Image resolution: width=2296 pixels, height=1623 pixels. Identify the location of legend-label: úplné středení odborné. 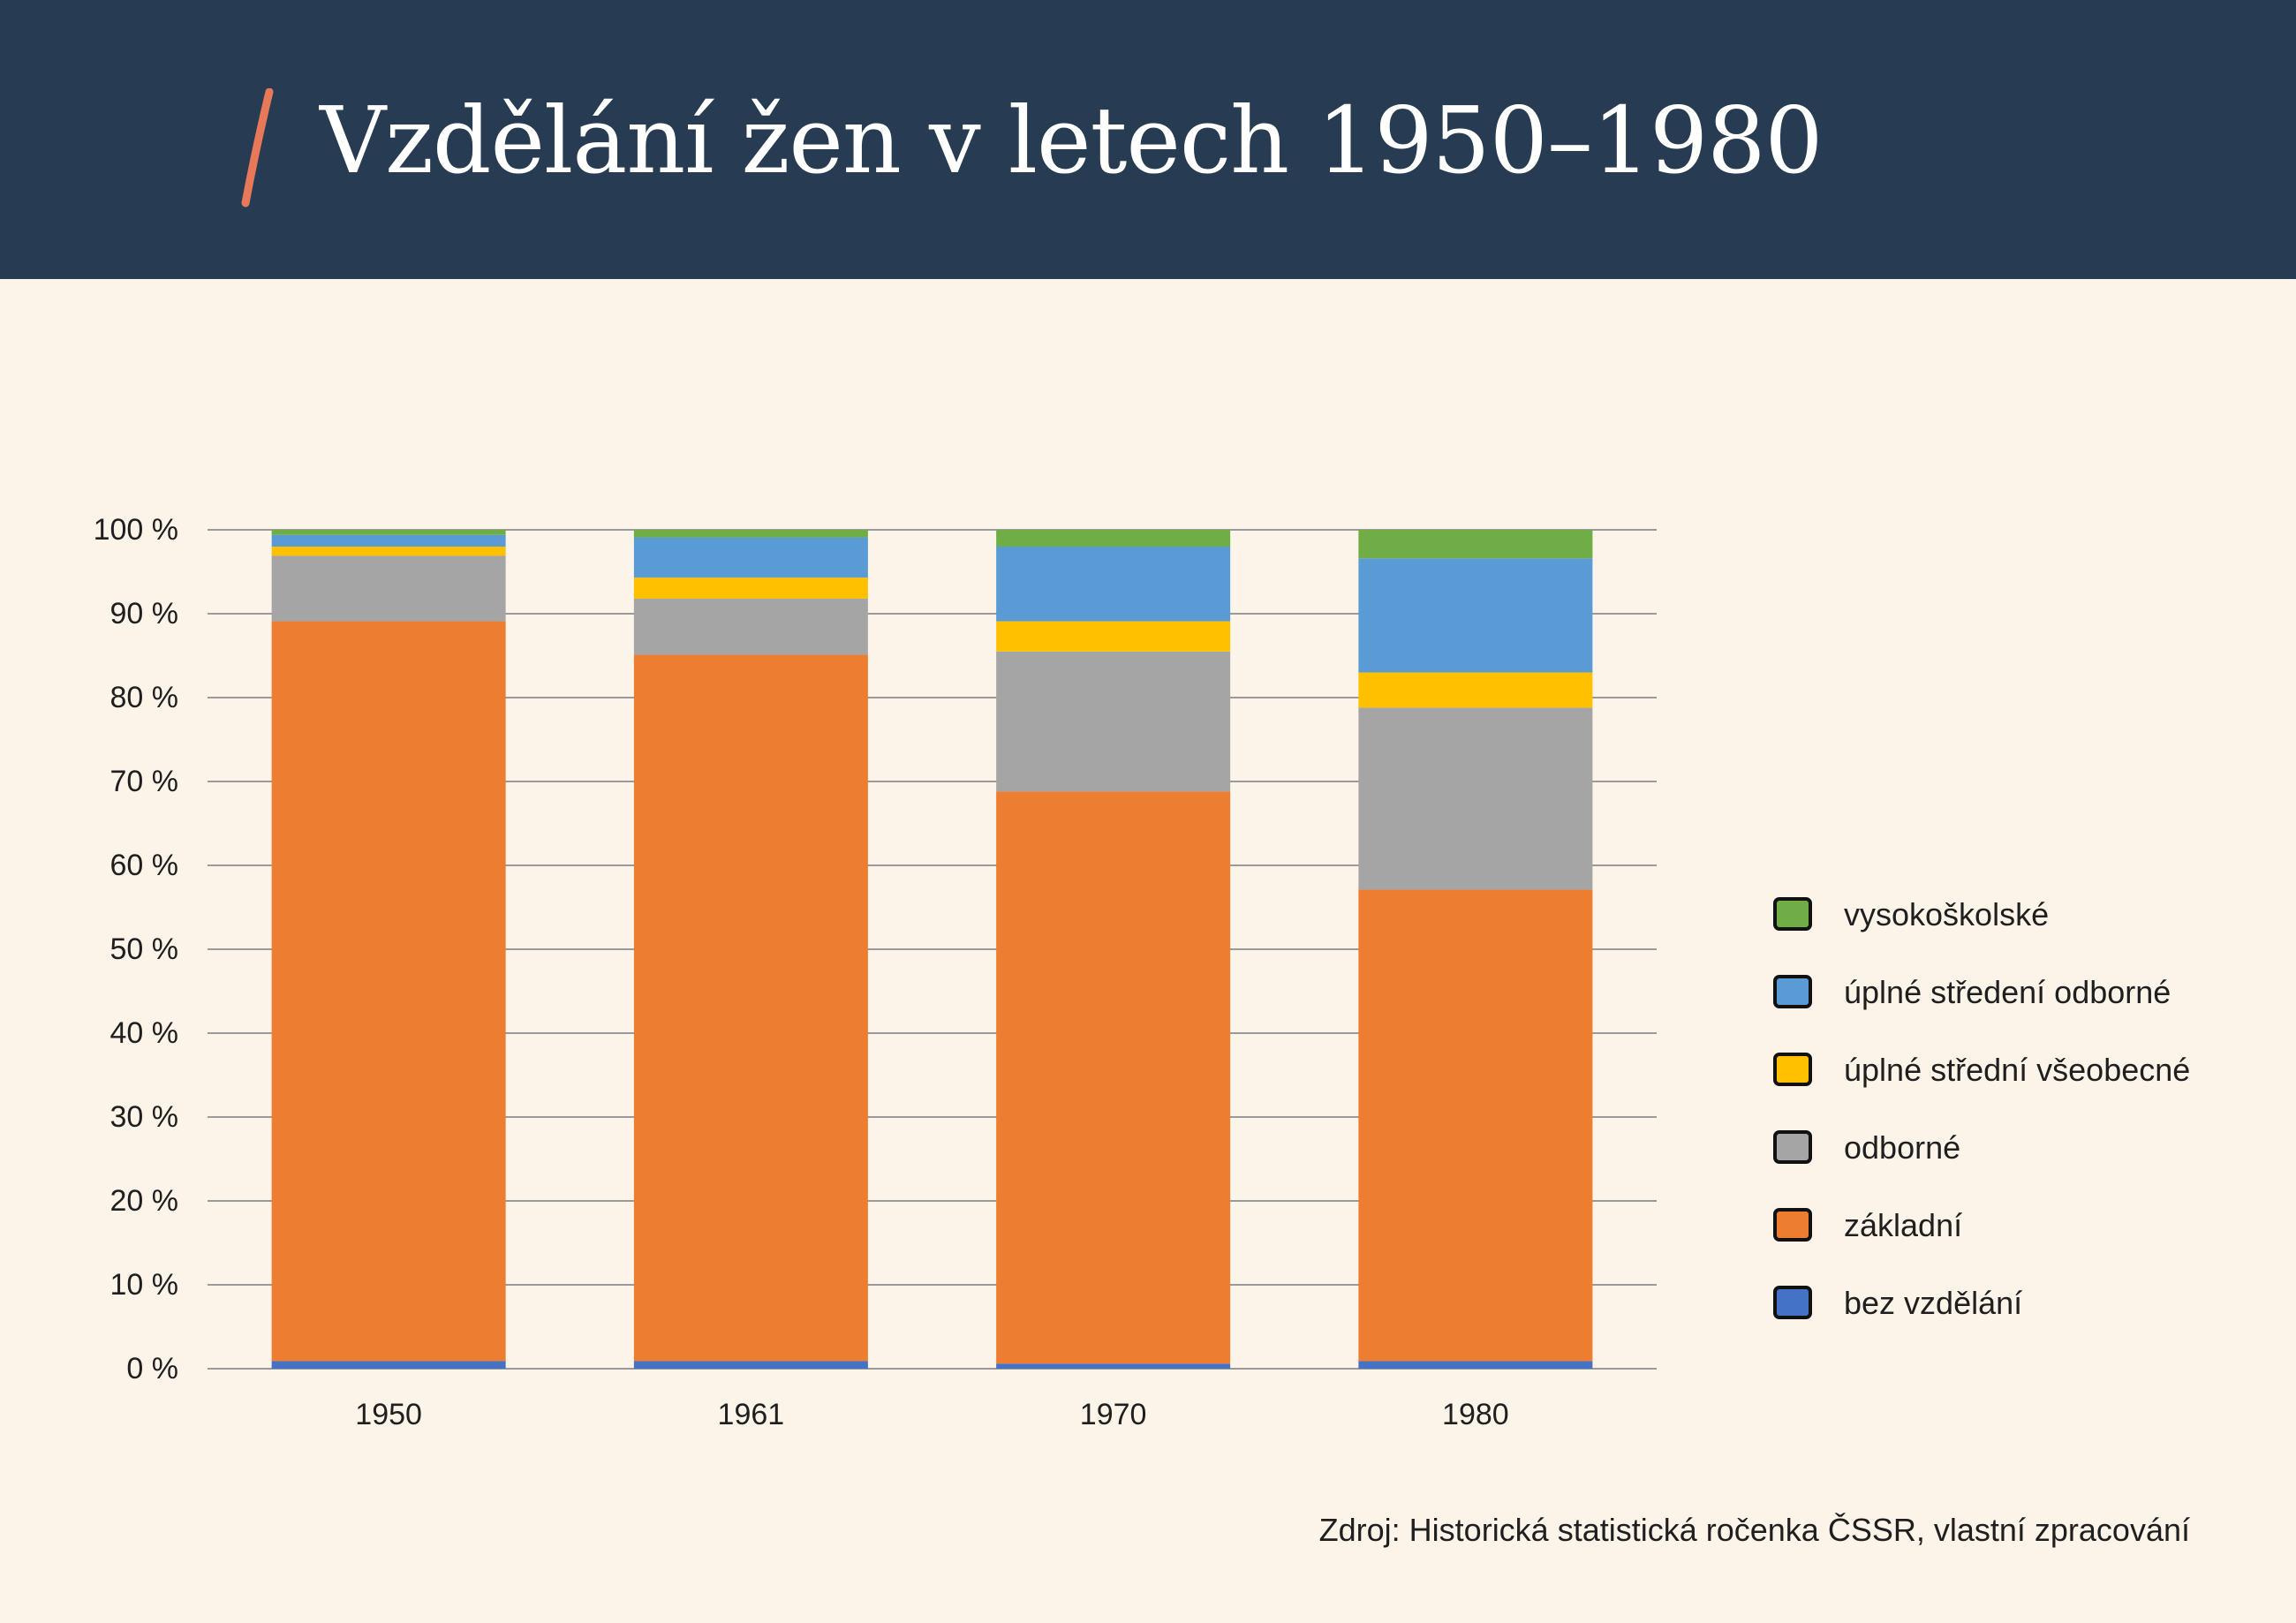
(2007, 992).